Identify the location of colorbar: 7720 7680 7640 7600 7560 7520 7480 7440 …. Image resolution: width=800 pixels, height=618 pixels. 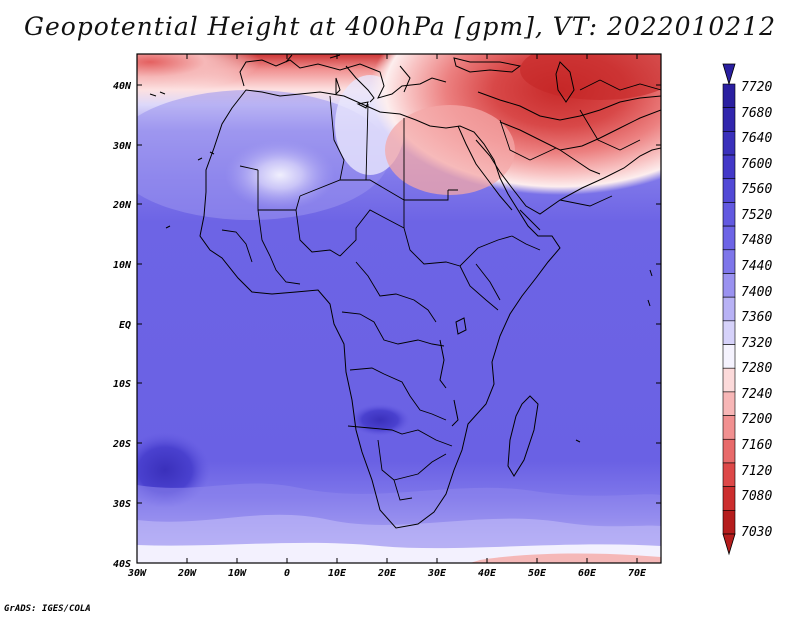
(747, 309).